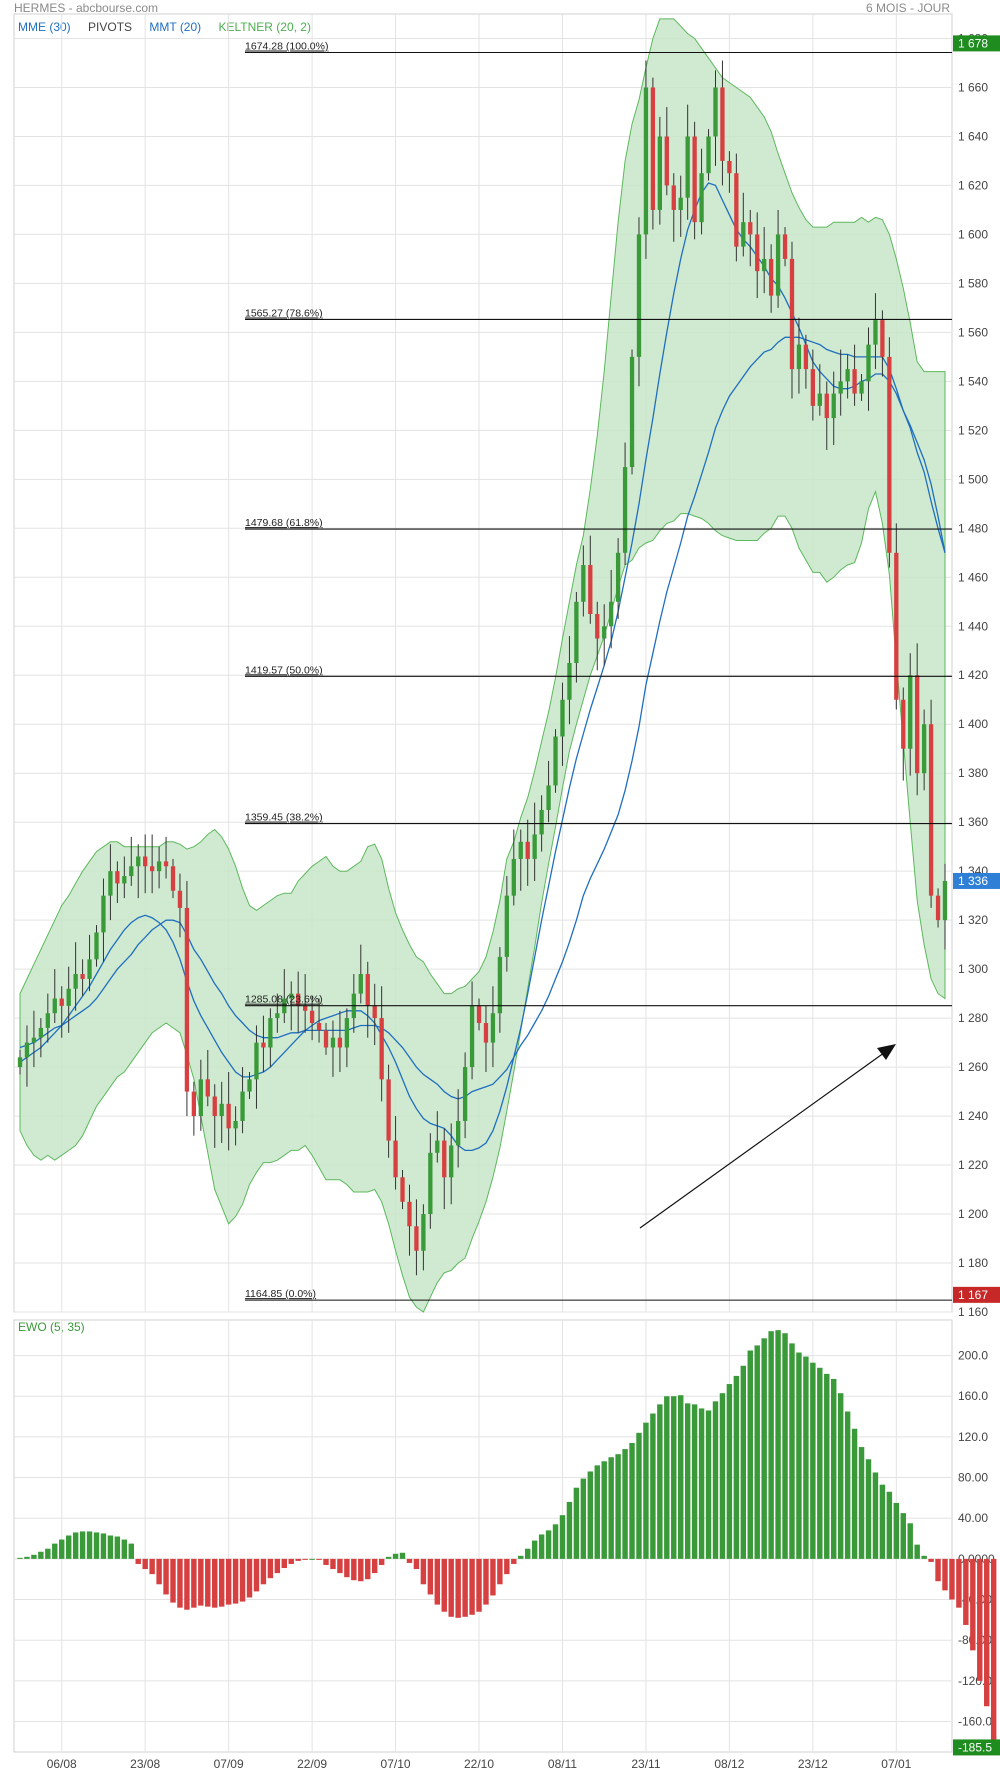  I want to click on y-tick-label: 1 620, so click(973, 185).